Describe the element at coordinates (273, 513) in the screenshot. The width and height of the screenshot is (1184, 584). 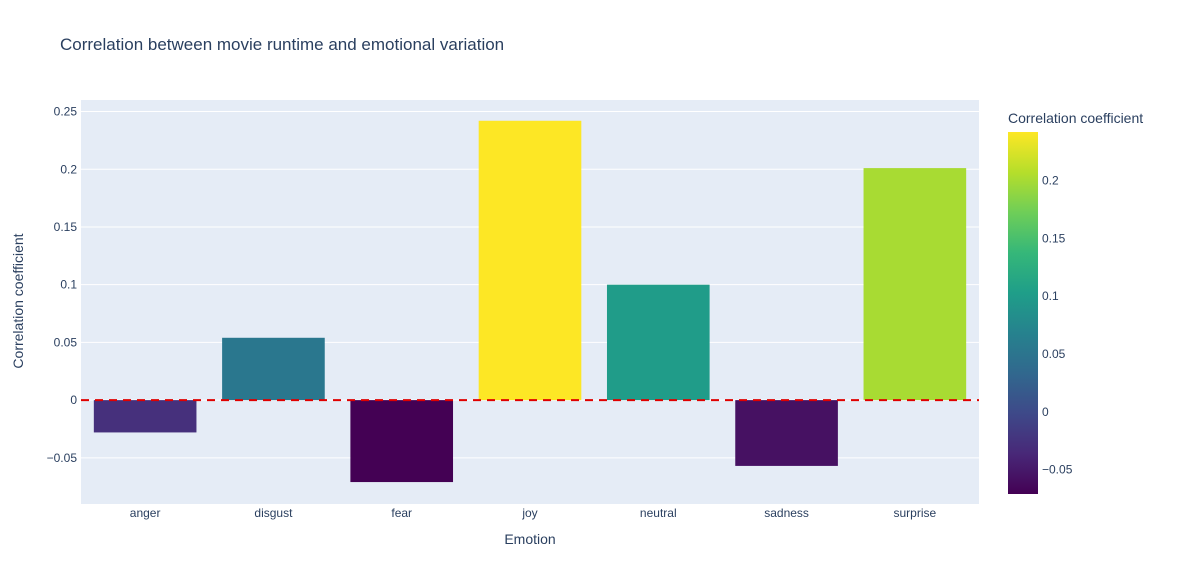
I see `x-tick-label: disgust` at that location.